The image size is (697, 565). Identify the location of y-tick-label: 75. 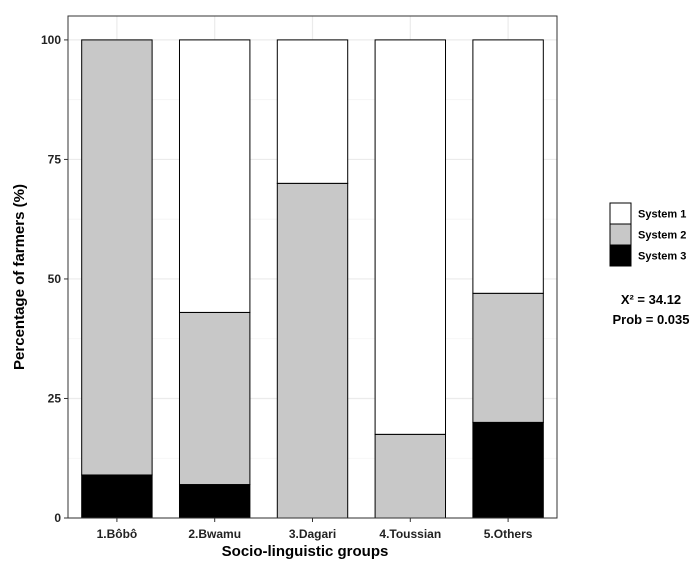
(55, 159).